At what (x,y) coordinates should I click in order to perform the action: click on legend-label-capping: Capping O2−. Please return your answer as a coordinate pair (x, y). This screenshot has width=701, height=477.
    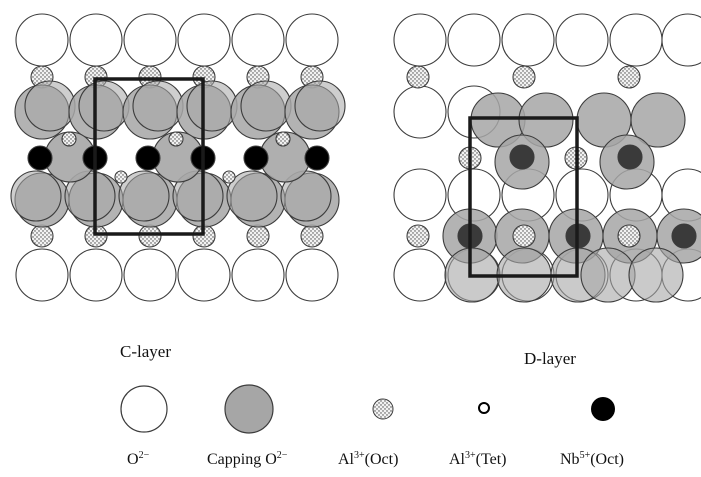
    Looking at the image, I should click on (247, 459).